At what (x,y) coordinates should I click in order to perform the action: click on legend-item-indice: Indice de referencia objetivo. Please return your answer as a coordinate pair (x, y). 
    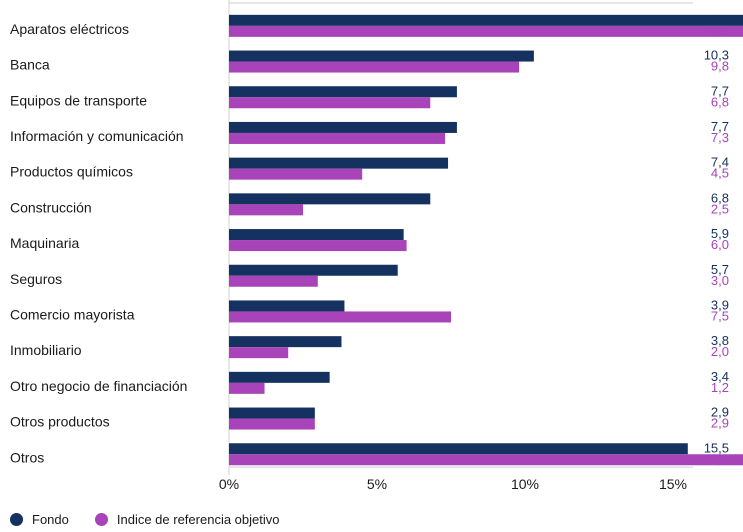
    Looking at the image, I should click on (187, 519).